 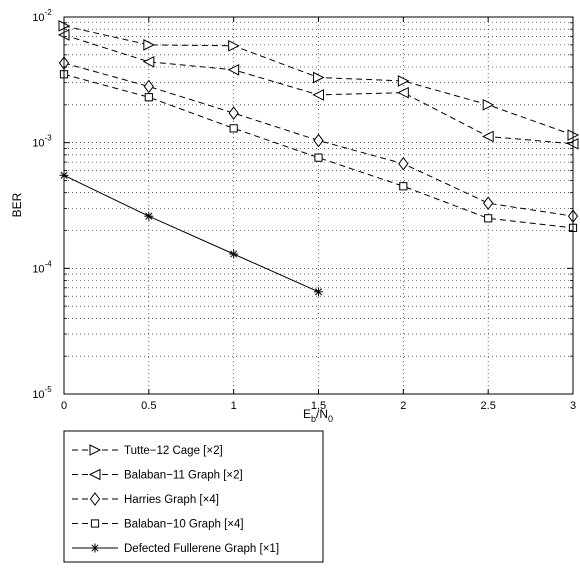 I want to click on legend-item: Defected Fullerene Graph [×1], so click(x=175, y=549).